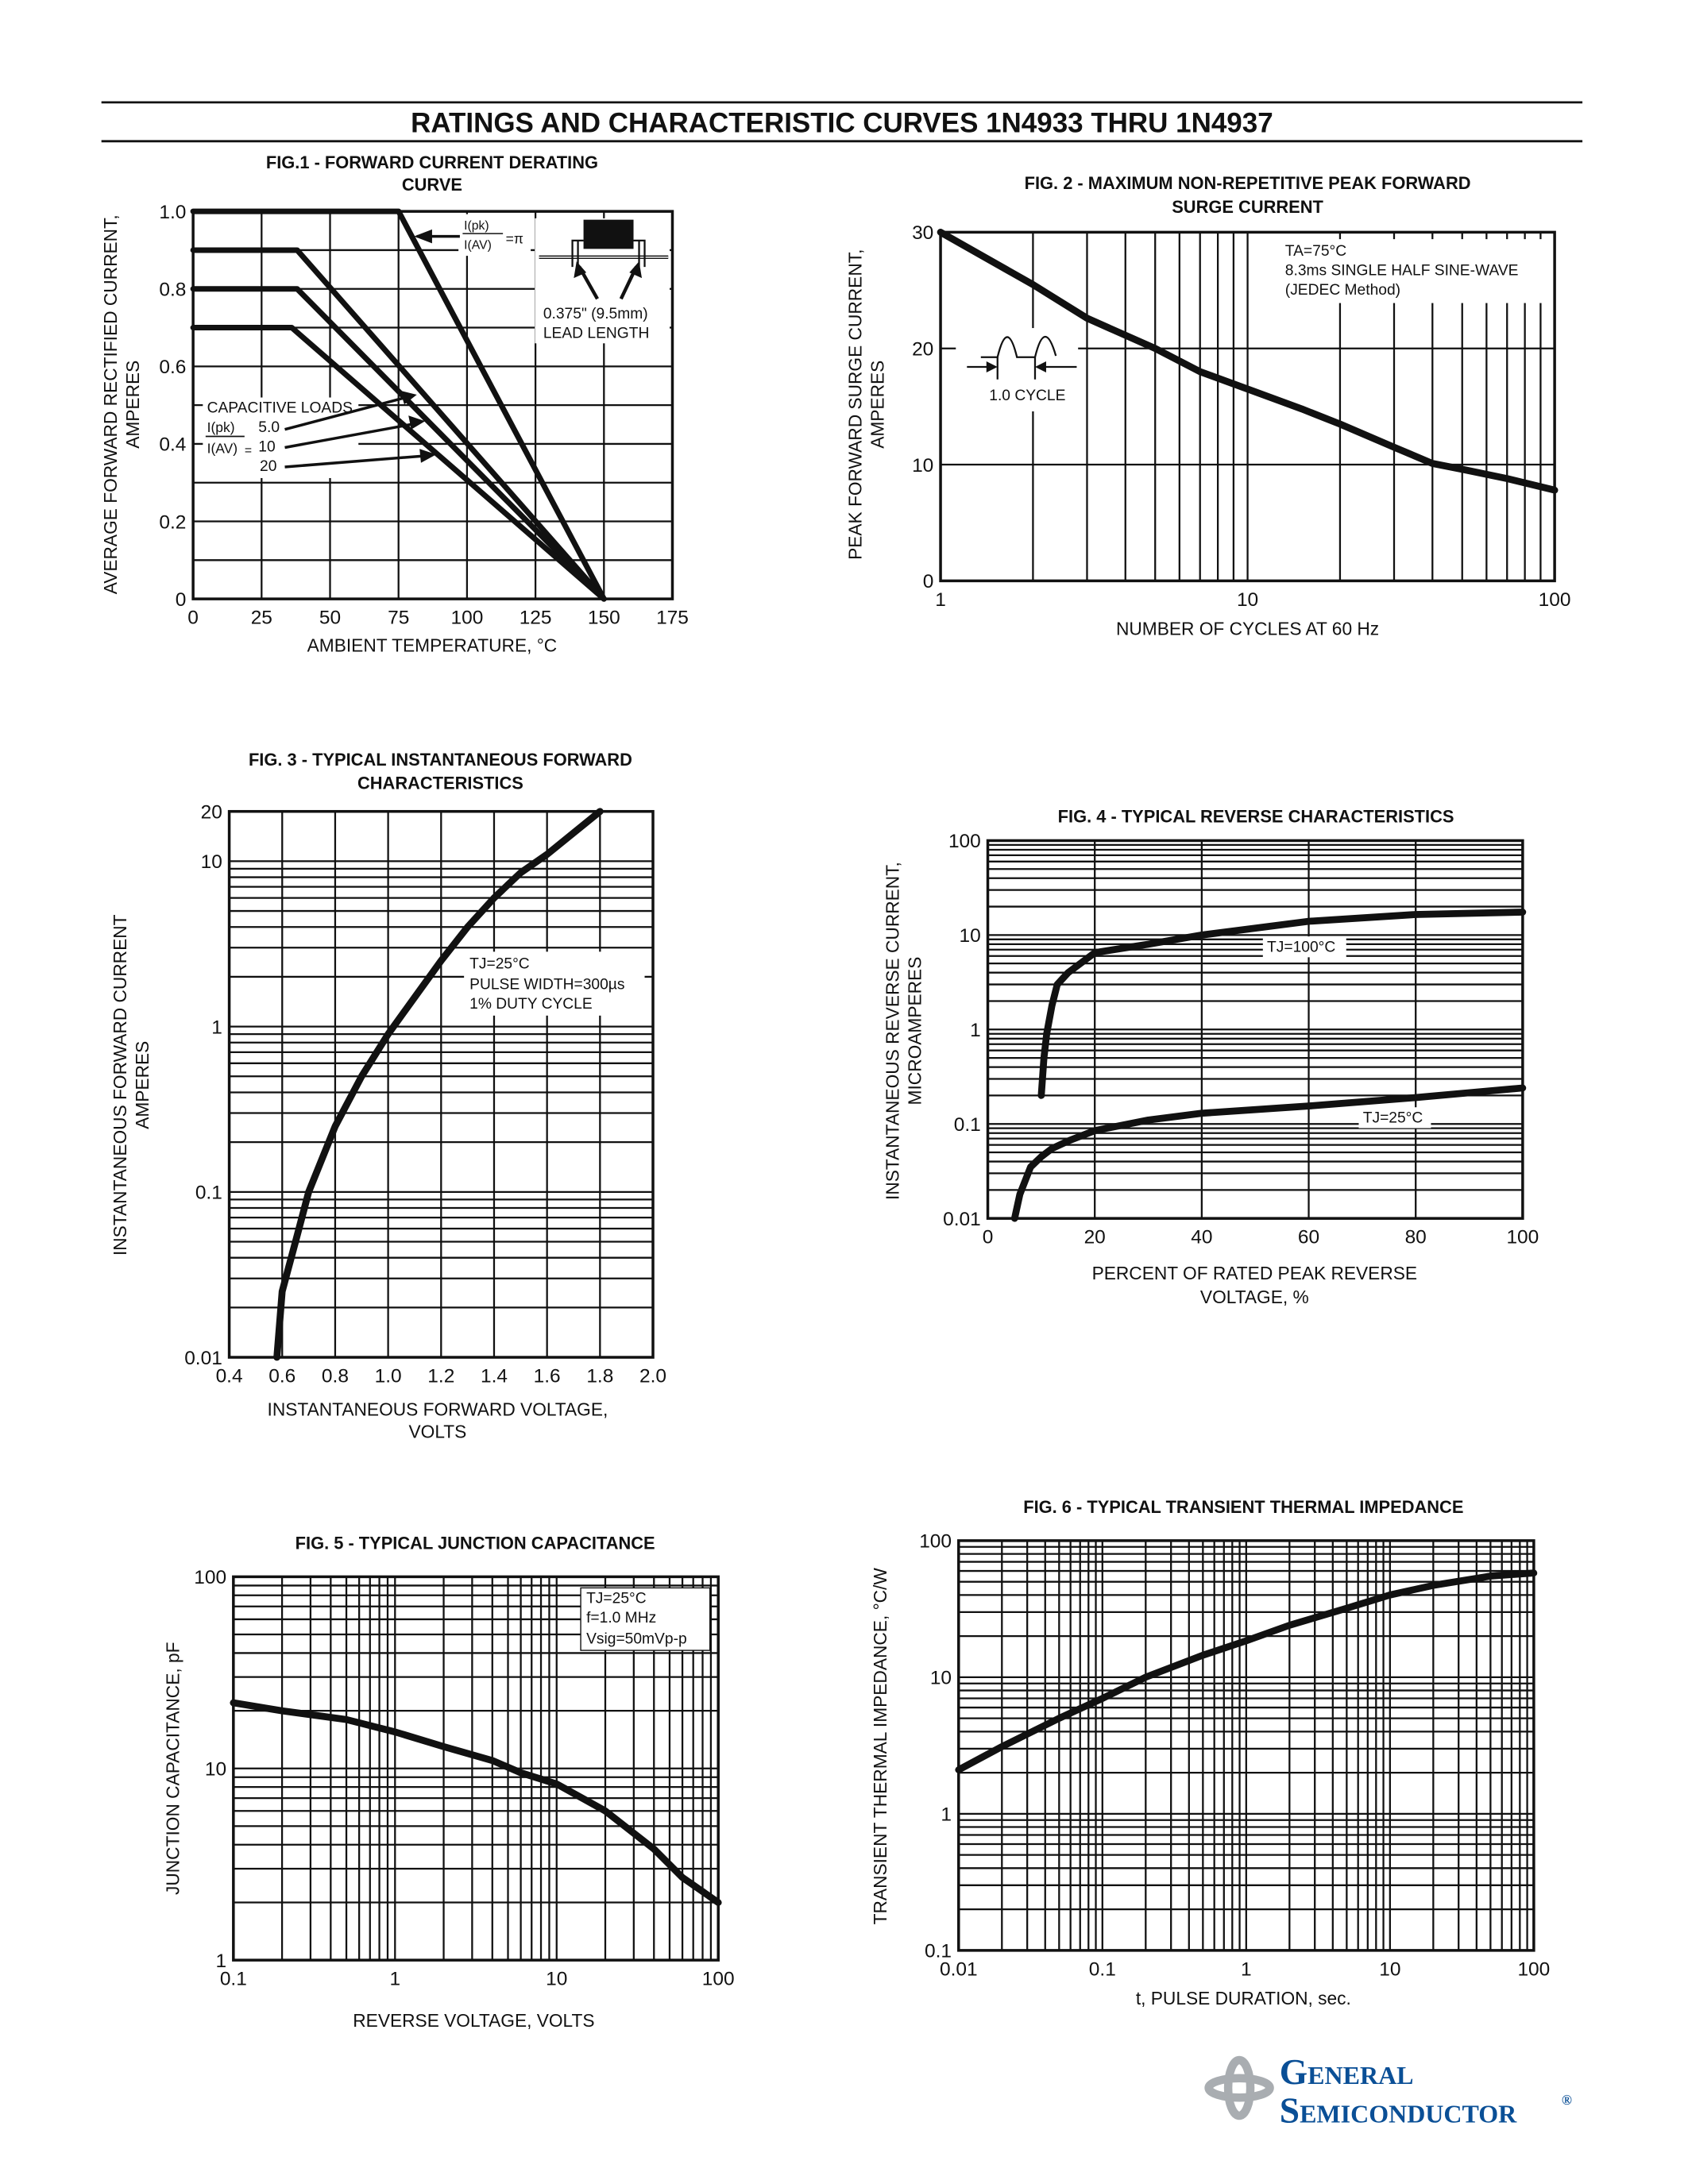 The image size is (1688, 2184). Describe the element at coordinates (1247, 207) in the screenshot. I see `chart-title: SURGE CURRENT` at that location.